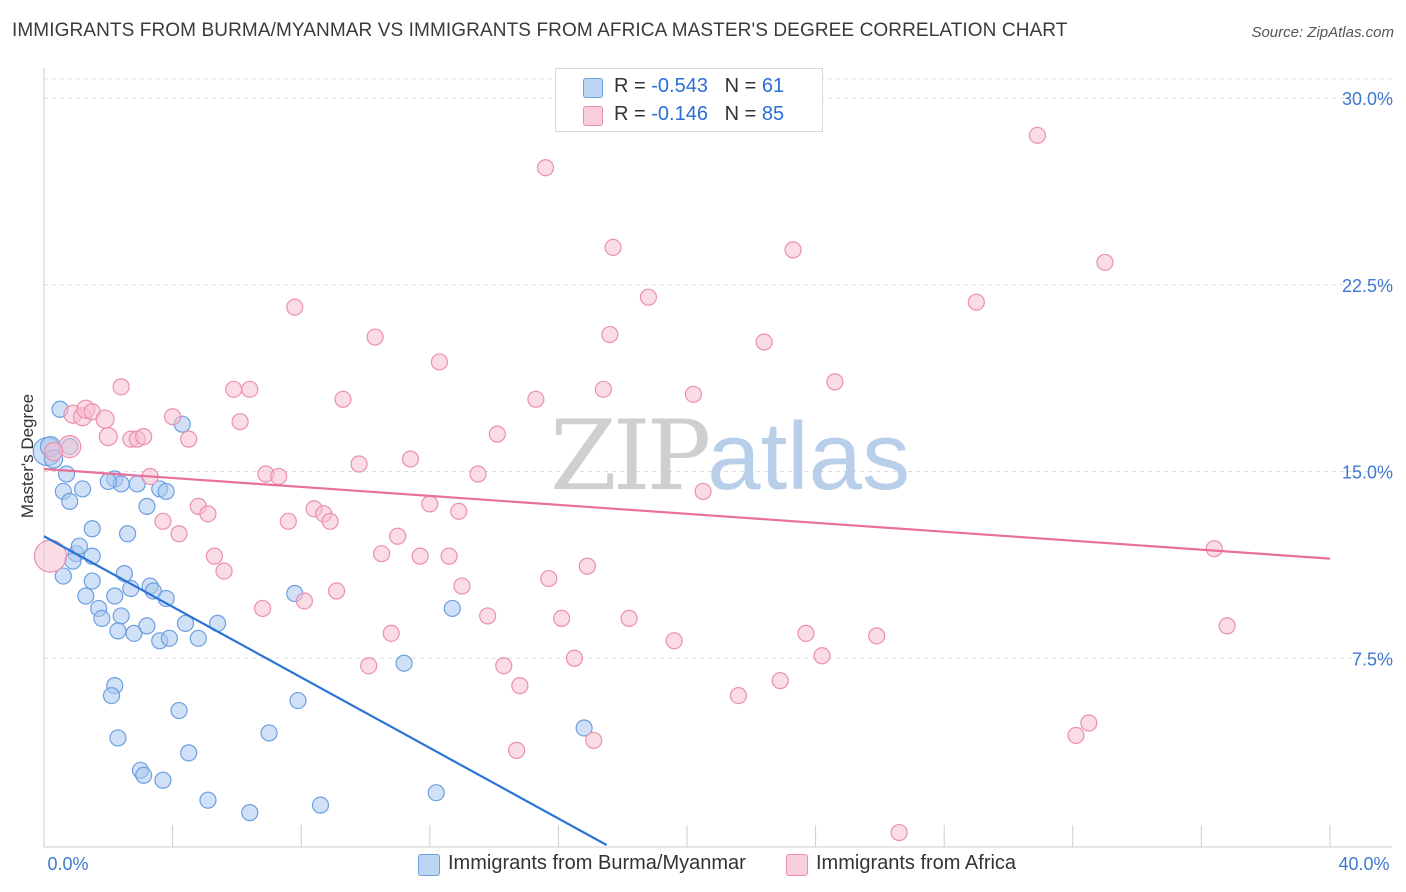 The image size is (1406, 892). I want to click on watermark-atlas: atlas, so click(808, 456).